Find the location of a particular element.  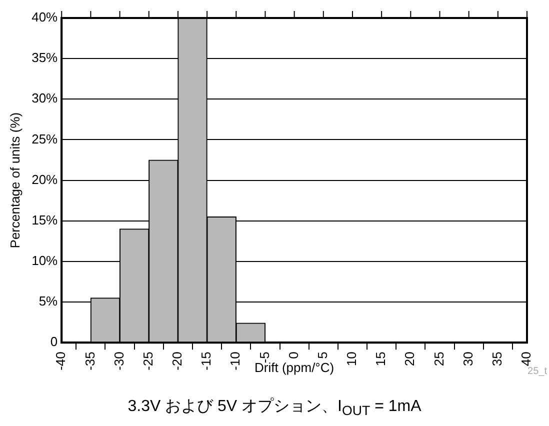

y-tick-label: 40% is located at coordinates (45, 17).